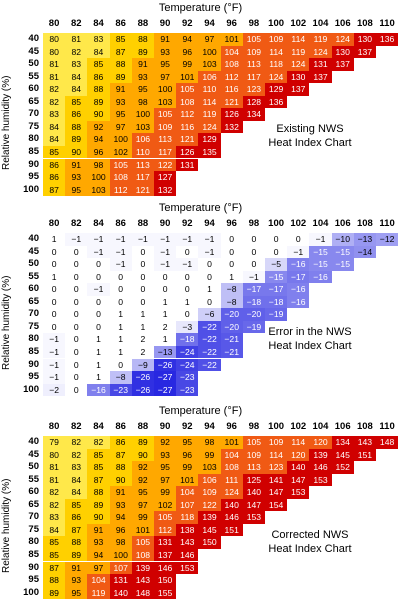  What do you see at coordinates (231, 114) in the screenshot?
I see `heatmap-cell: 126` at bounding box center [231, 114].